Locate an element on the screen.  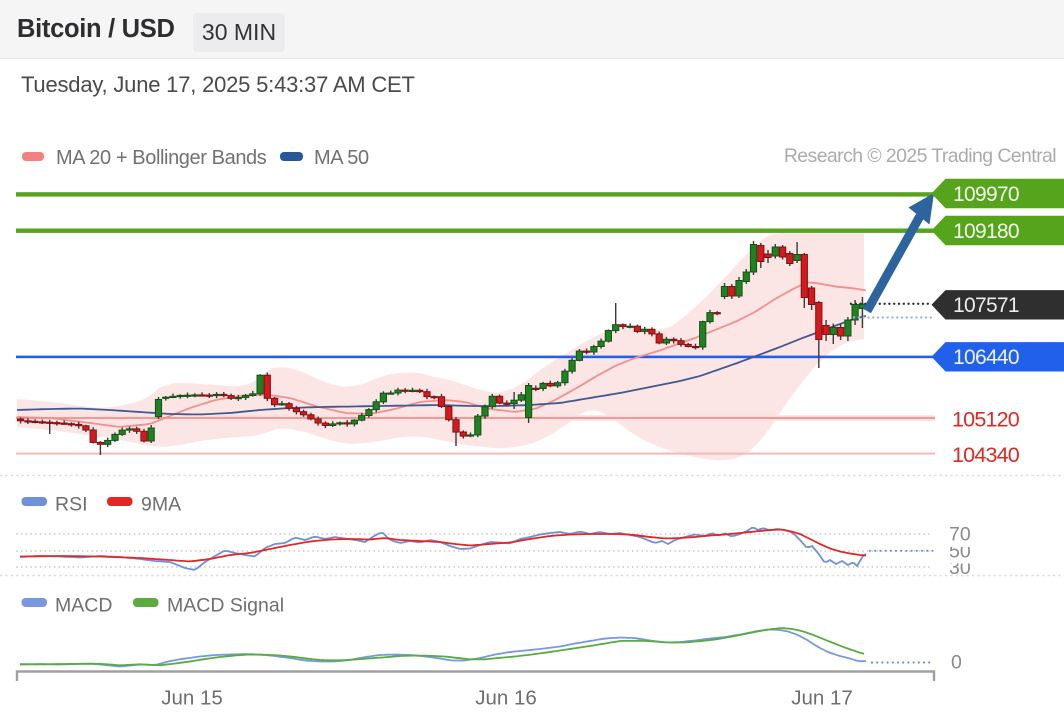
svg-text: 30 is located at coordinates (960, 568).